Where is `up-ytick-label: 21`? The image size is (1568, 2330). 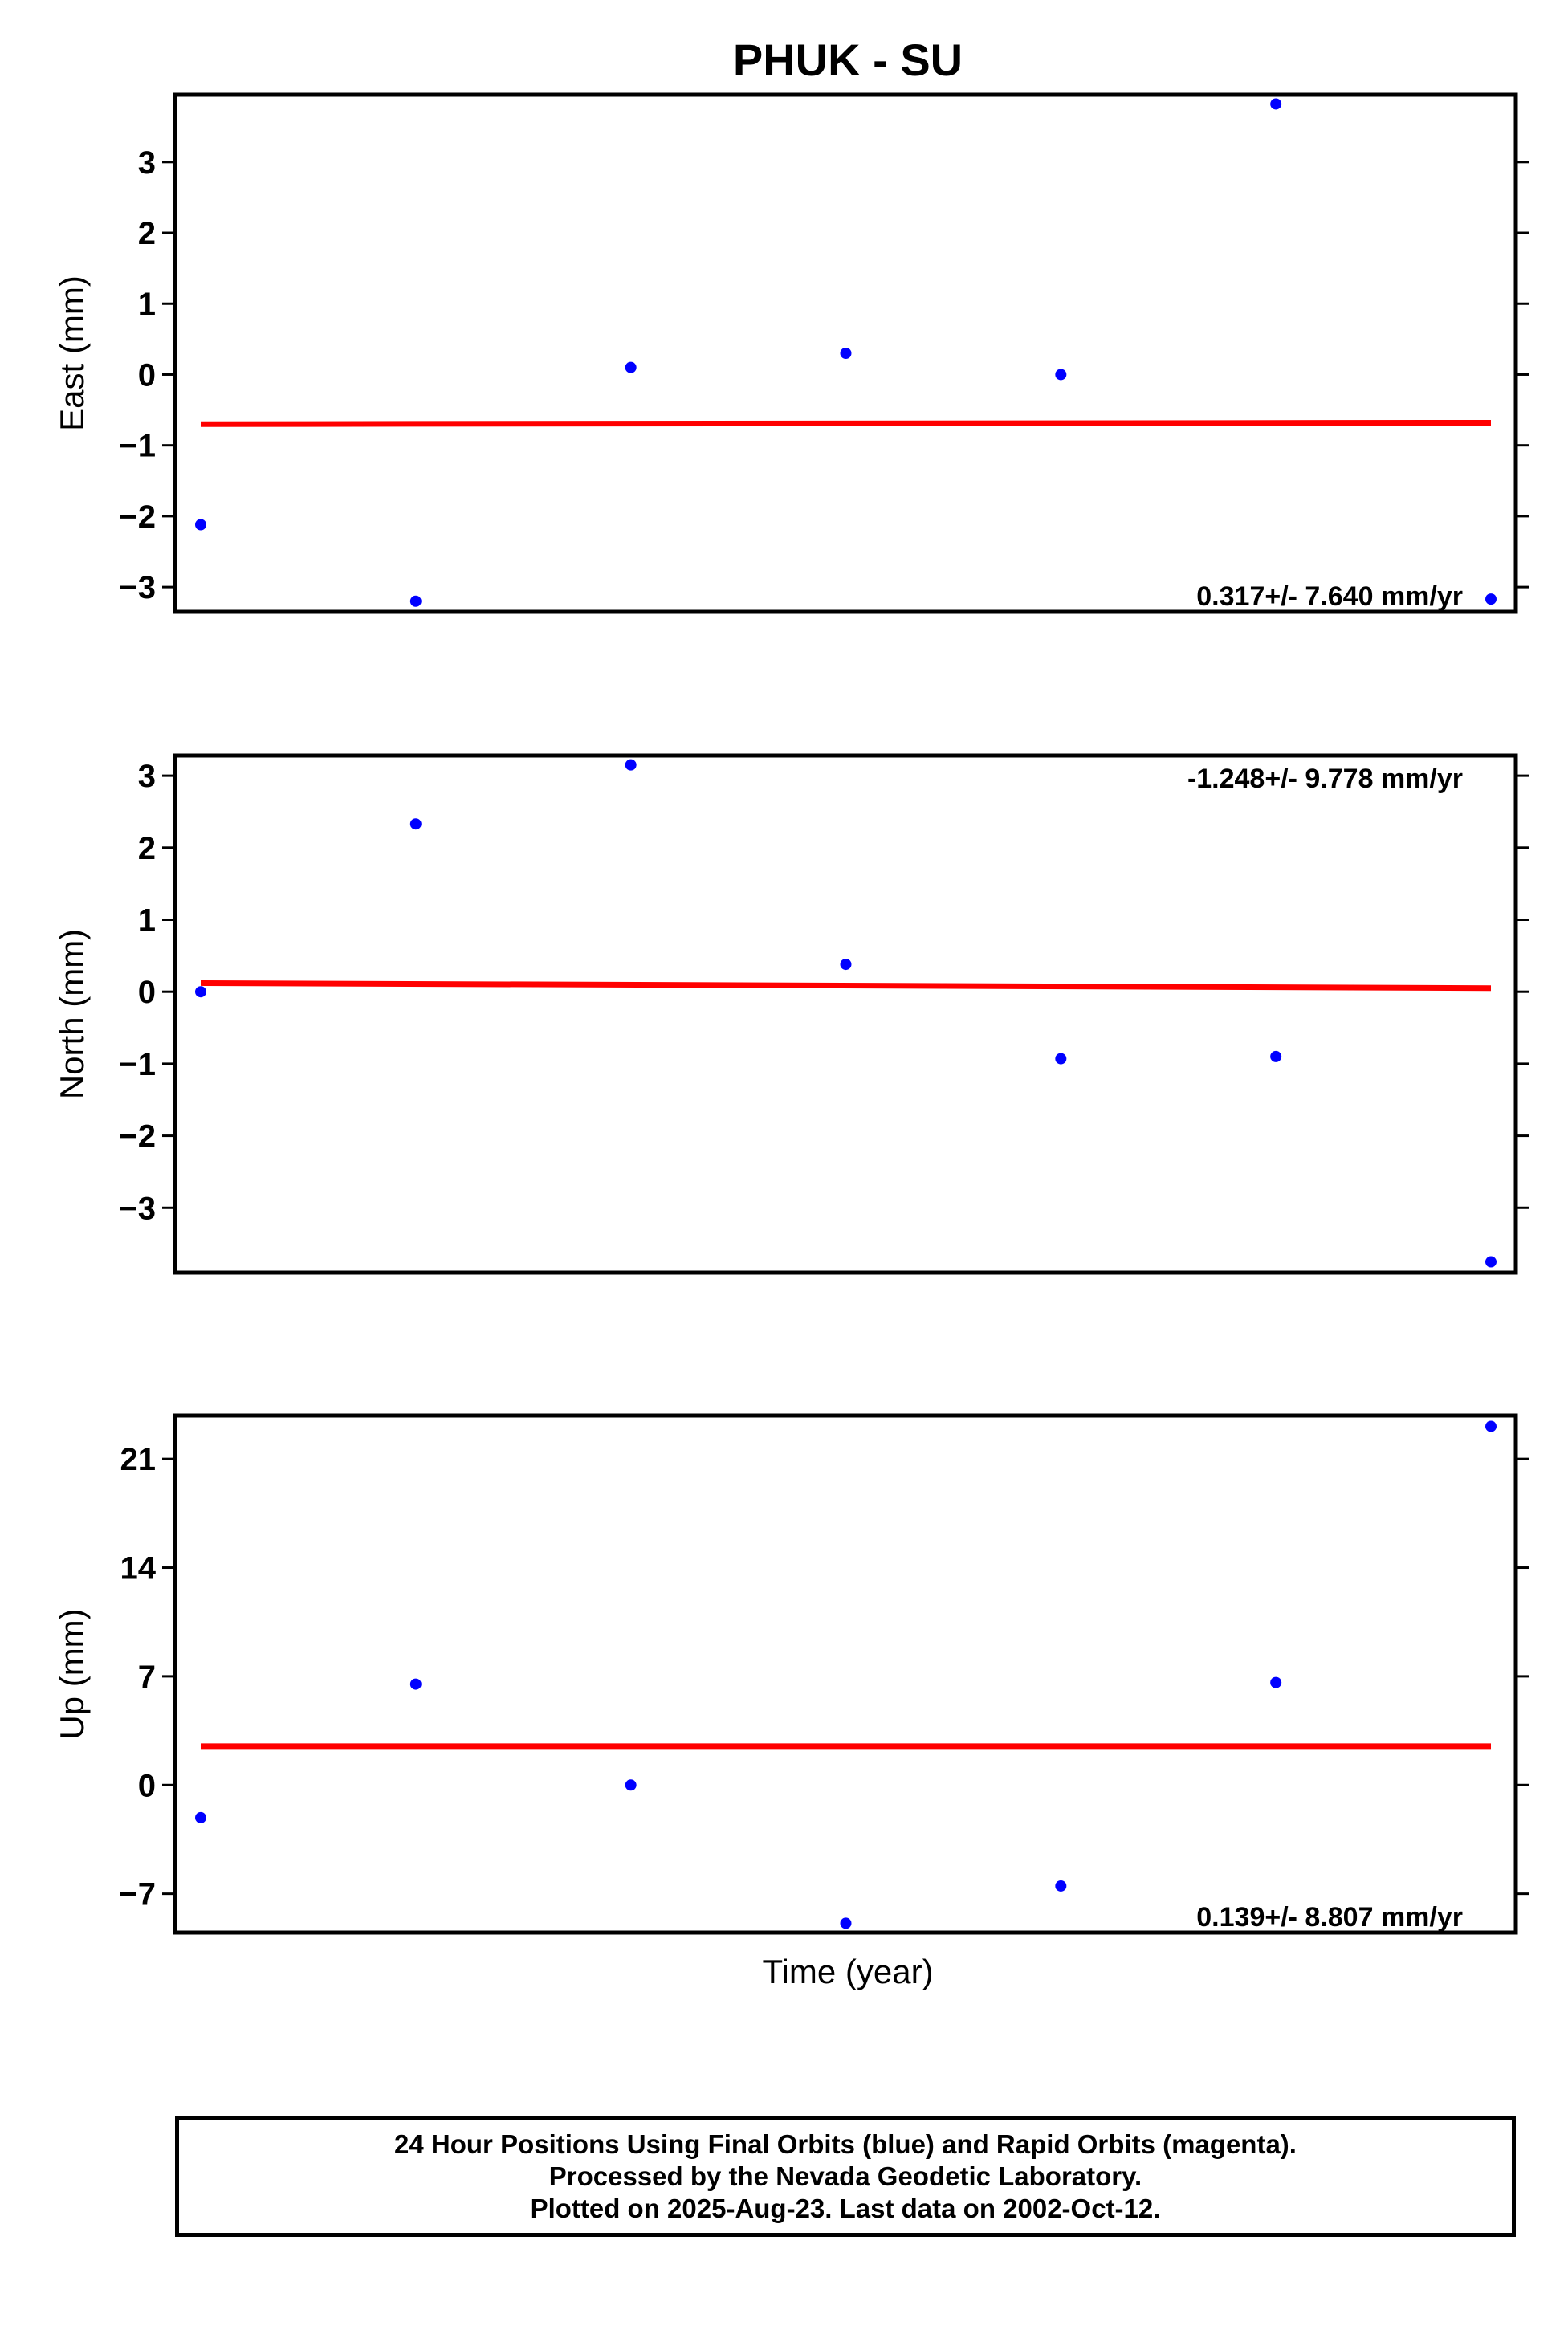
up-ytick-label: 21 is located at coordinates (138, 1459).